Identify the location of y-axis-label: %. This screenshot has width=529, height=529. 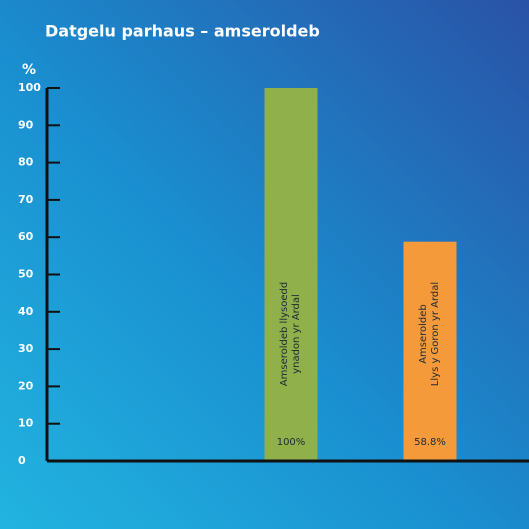
(29, 70).